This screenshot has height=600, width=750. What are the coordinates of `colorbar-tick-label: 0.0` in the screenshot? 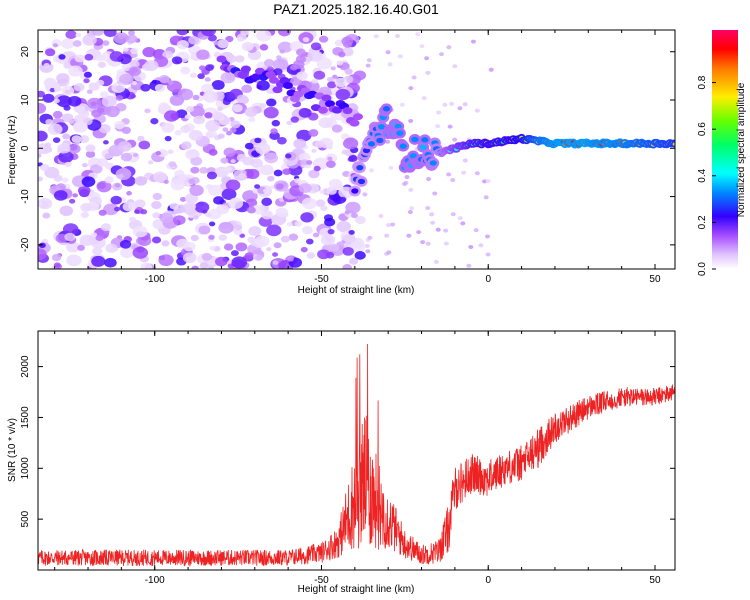 It's located at (702, 269).